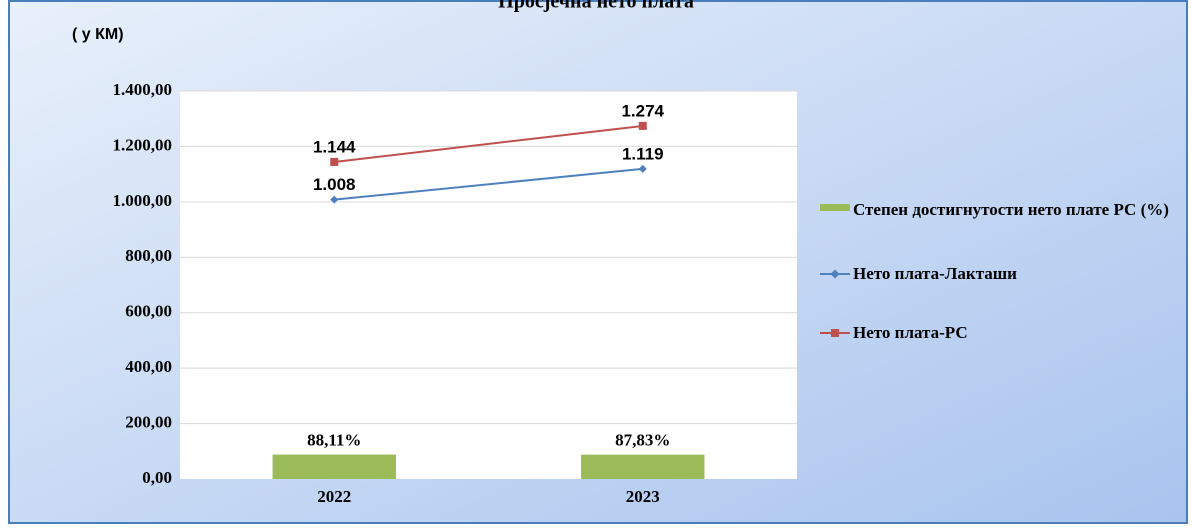  I want to click on y-tick-label: 1.000,00, so click(143, 200).